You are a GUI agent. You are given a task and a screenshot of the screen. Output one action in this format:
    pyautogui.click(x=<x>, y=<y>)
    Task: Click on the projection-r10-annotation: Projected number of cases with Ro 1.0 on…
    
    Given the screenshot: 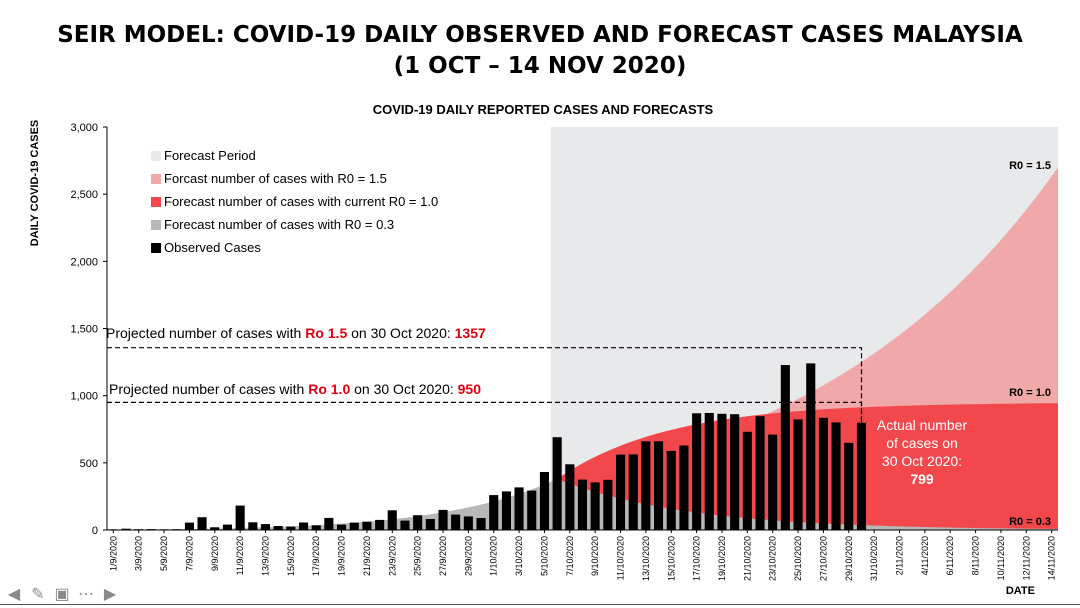 What is the action you would take?
    pyautogui.click(x=295, y=389)
    